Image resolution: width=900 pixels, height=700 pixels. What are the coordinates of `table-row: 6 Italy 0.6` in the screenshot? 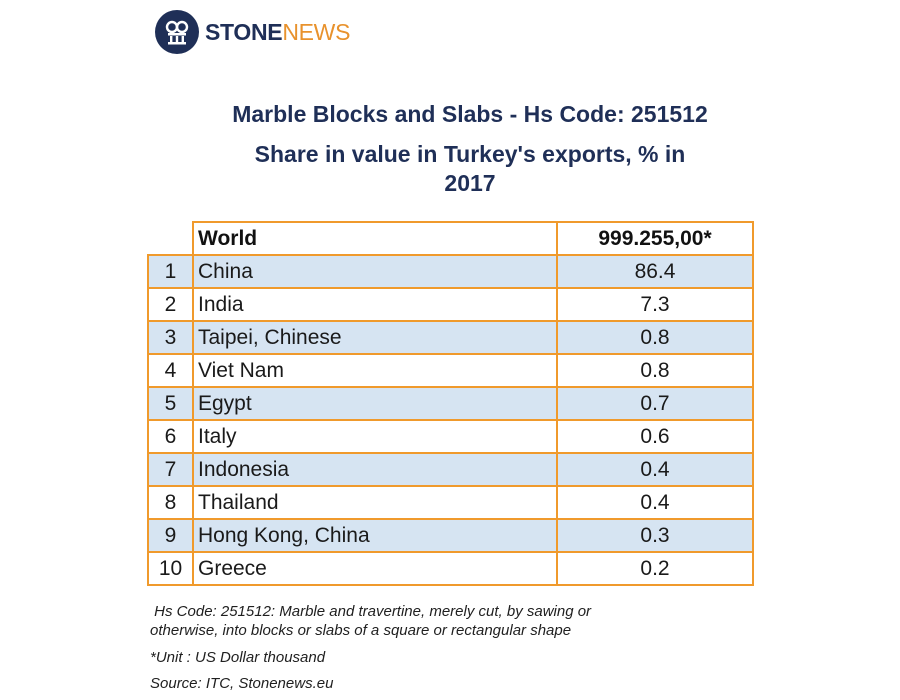 It's located at (450, 436).